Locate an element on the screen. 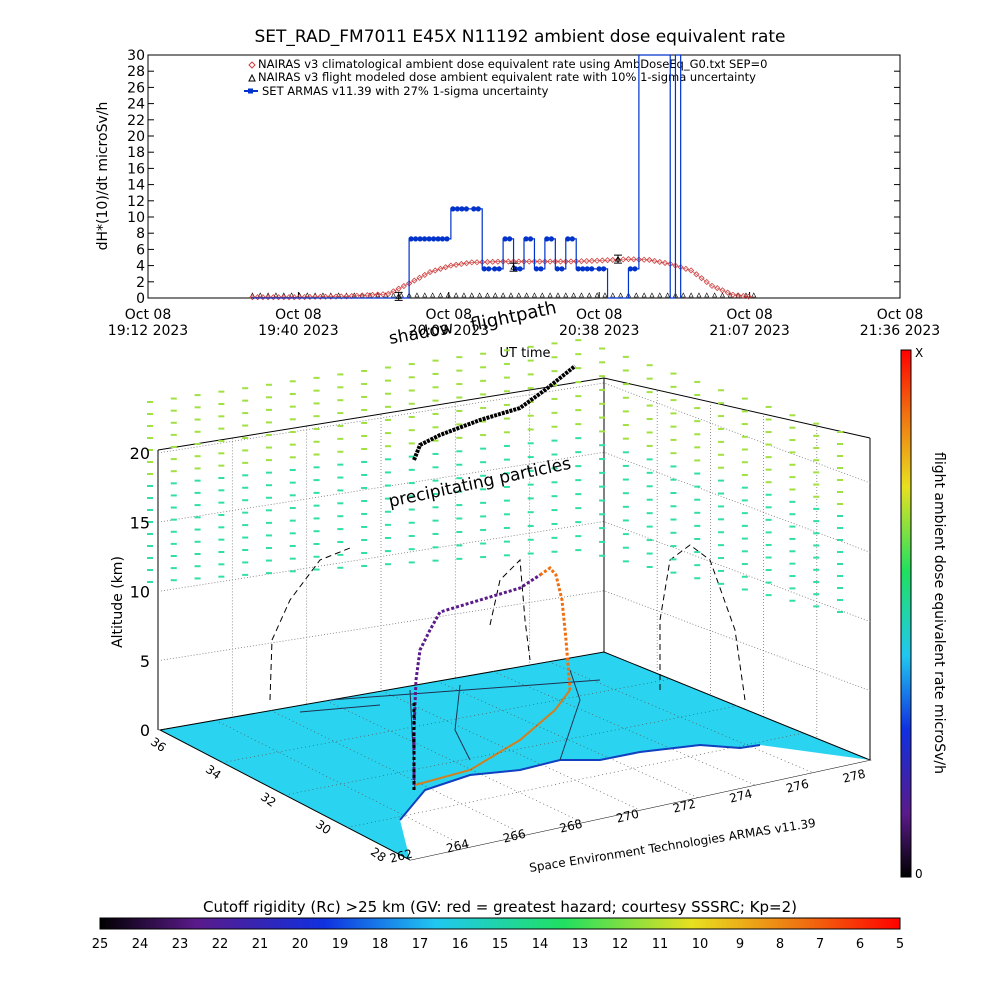 The height and width of the screenshot is (1000, 1000). wall-gridline is located at coordinates (514, 433).